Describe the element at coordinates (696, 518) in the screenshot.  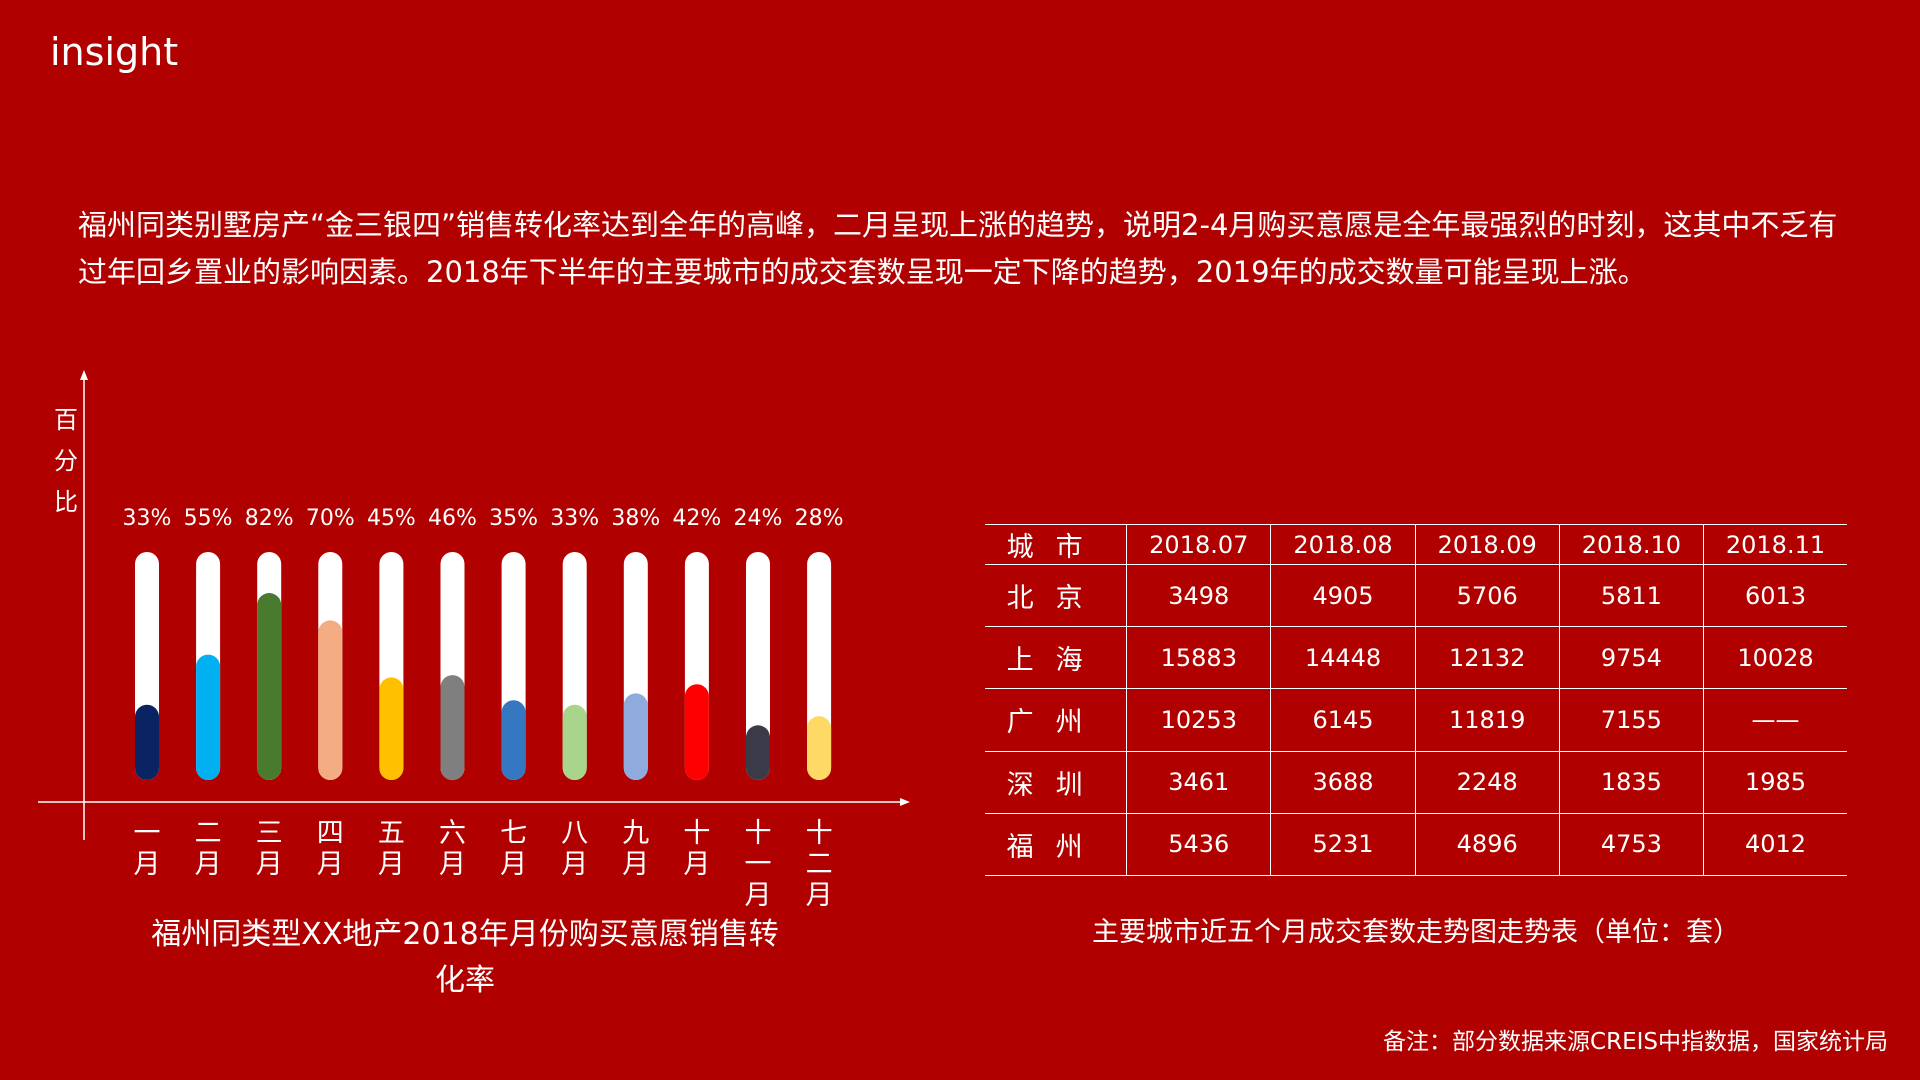
I see `data-label: 42%` at that location.